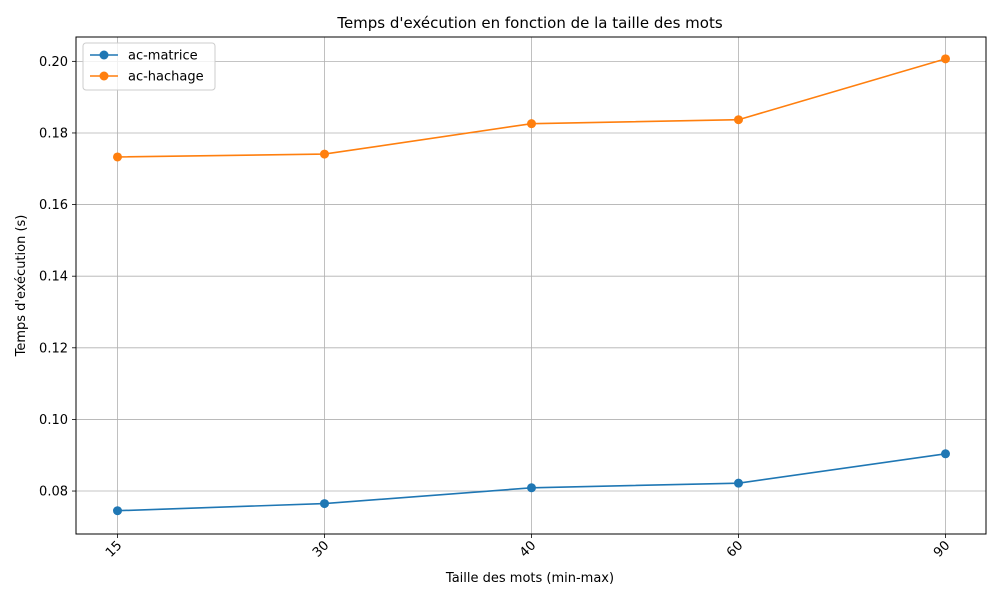 The width and height of the screenshot is (1000, 600). Describe the element at coordinates (735, 549) in the screenshot. I see `x-tick-label: 60` at that location.